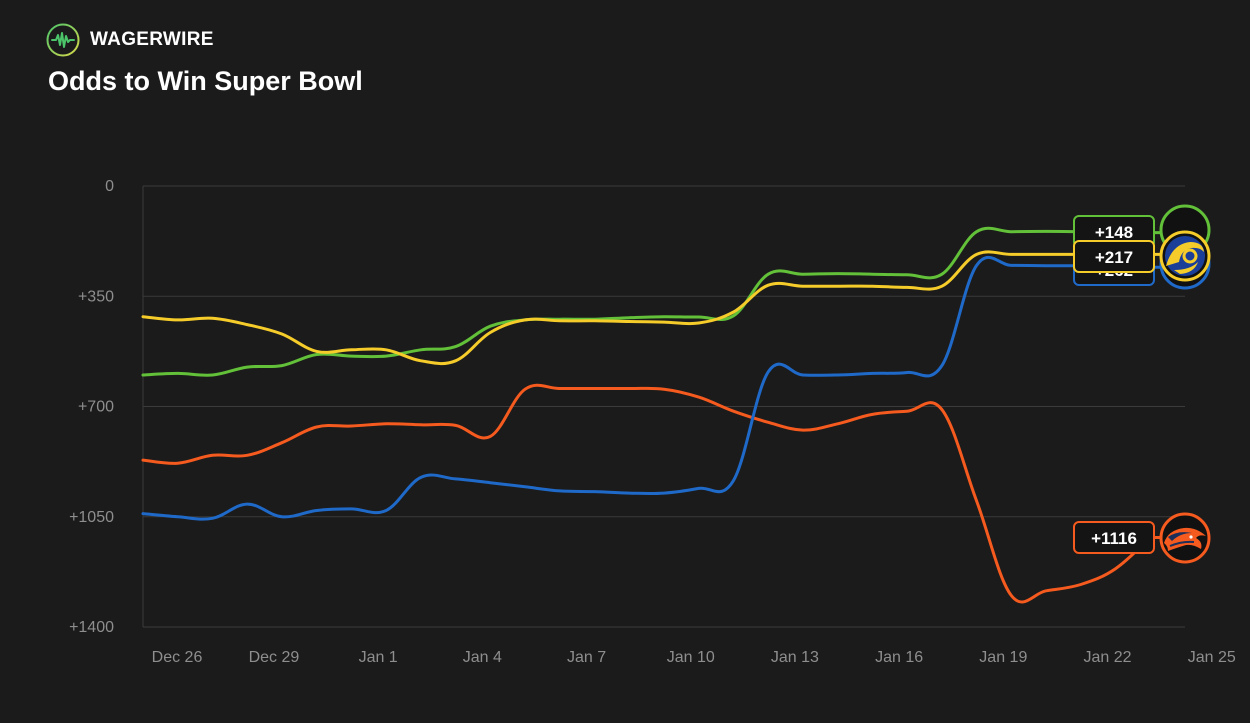 The image size is (1250, 723). Describe the element at coordinates (1003, 657) in the screenshot. I see `x-tick-label: Jan 19` at that location.